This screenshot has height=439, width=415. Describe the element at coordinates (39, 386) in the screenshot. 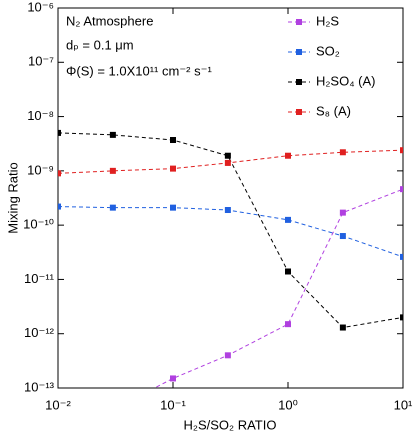

I see `y-tick-label: 10⁻¹³` at that location.